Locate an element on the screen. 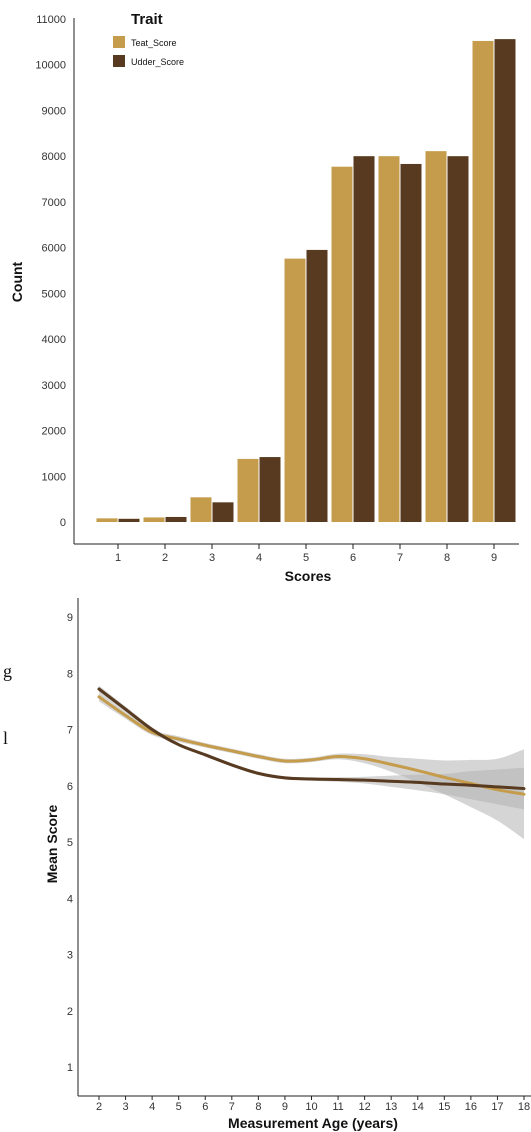  bar-y-tick-label: 11000 is located at coordinates (51, 20).